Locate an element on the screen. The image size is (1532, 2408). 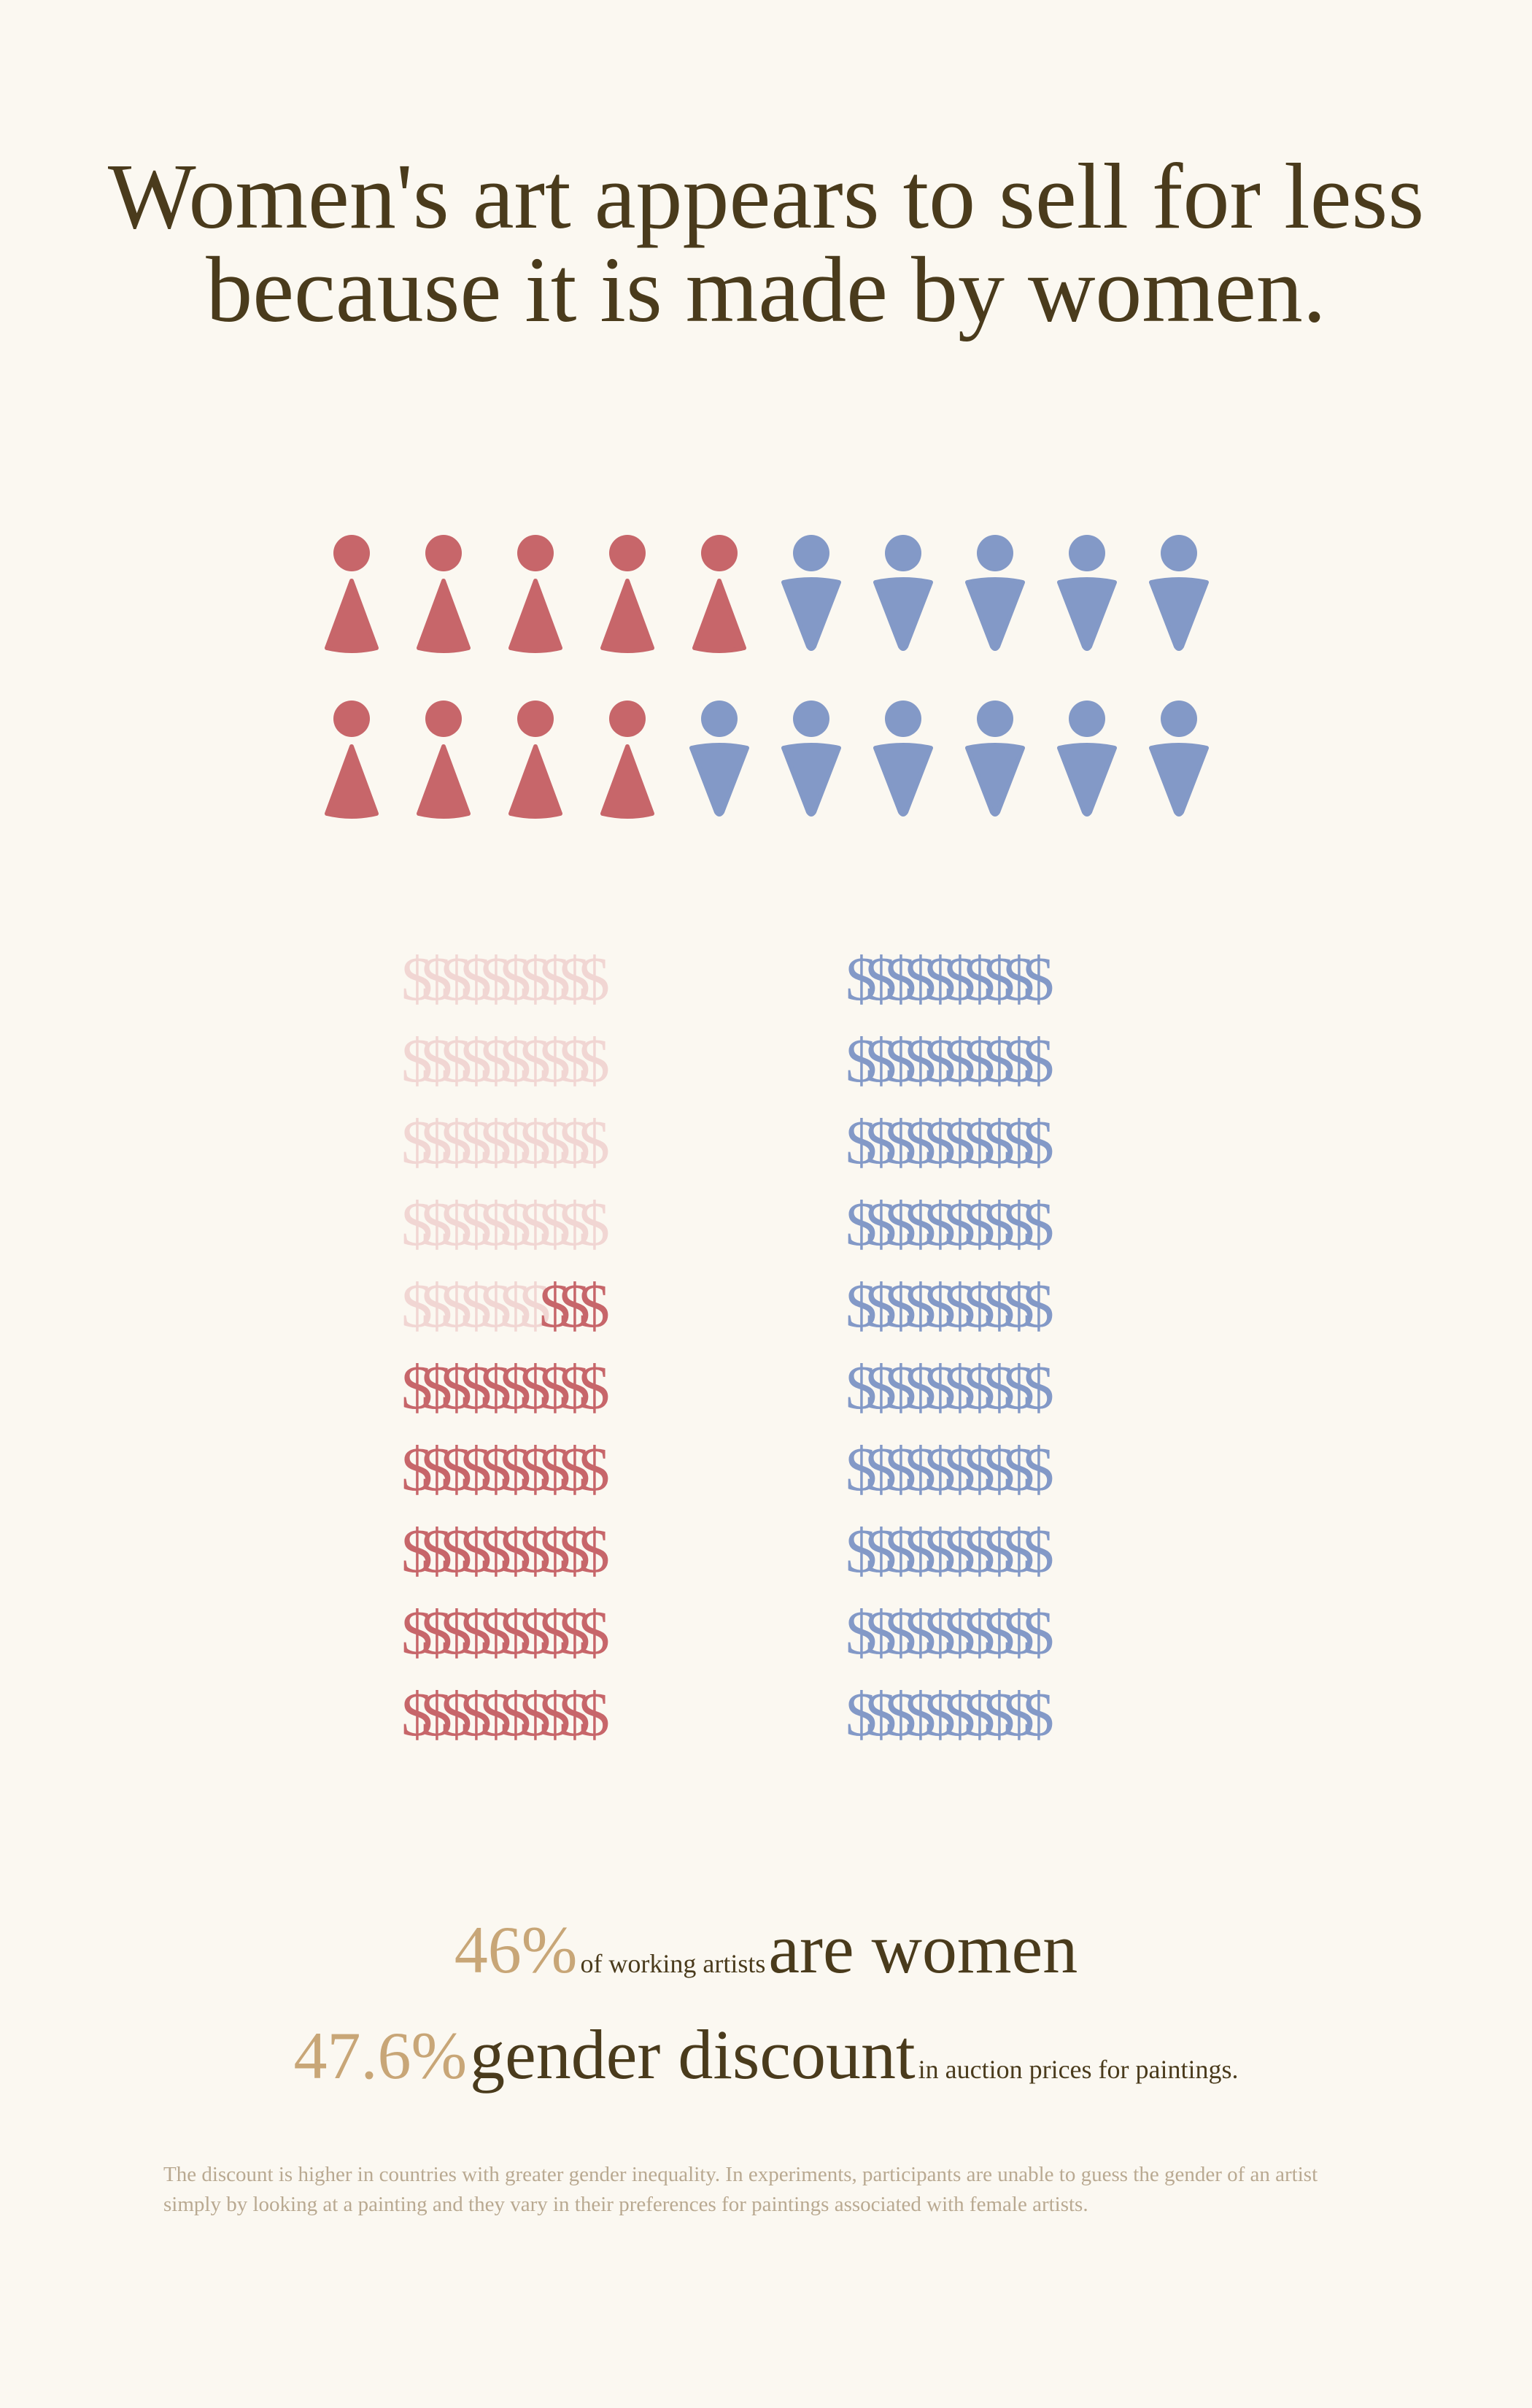
stat-value-discount: 47.6% is located at coordinates (381, 2055).